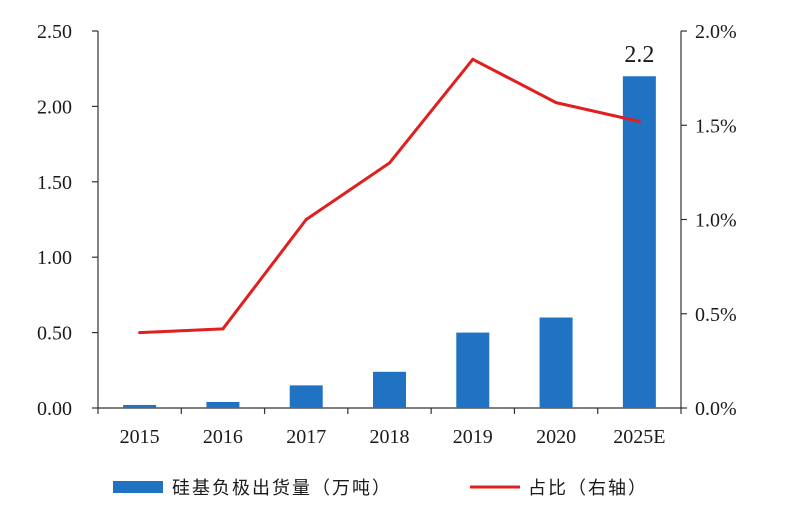 This screenshot has width=786, height=520. What do you see at coordinates (54, 183) in the screenshot?
I see `left-tick-label: 1.50` at bounding box center [54, 183].